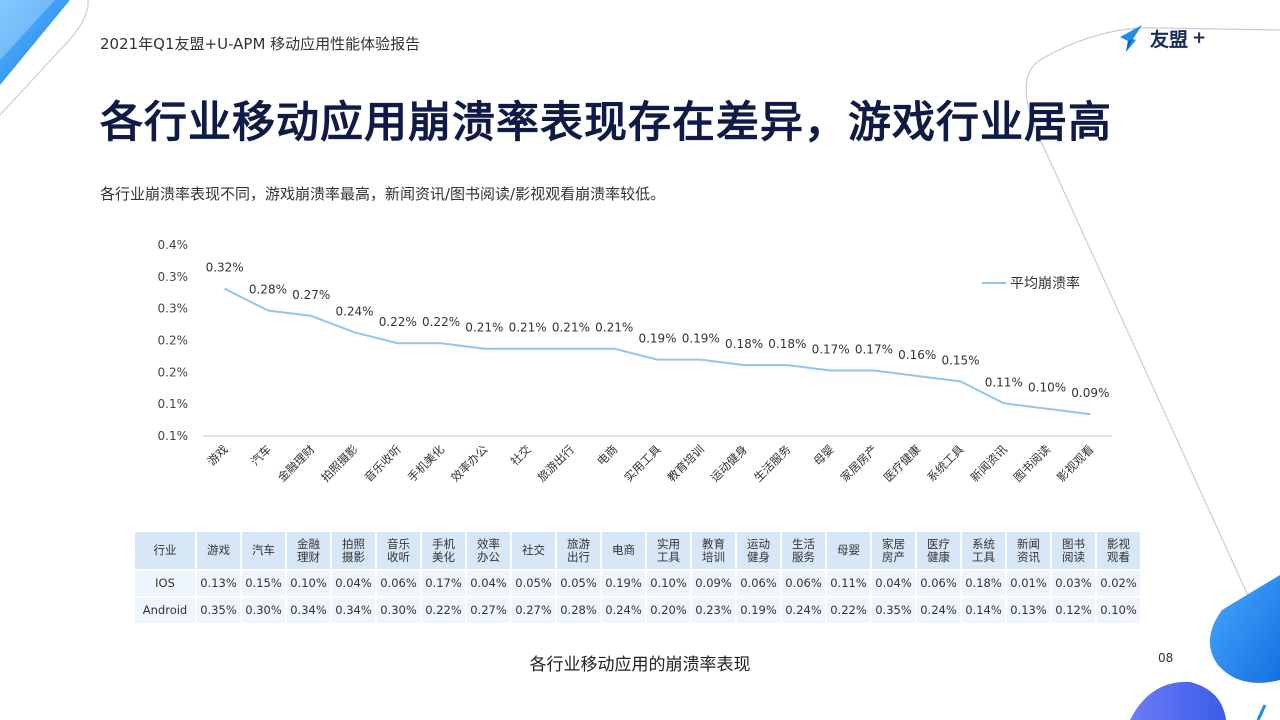 This screenshot has height=720, width=1280. Describe the element at coordinates (960, 360) in the screenshot. I see `data-label: 0.15%` at that location.